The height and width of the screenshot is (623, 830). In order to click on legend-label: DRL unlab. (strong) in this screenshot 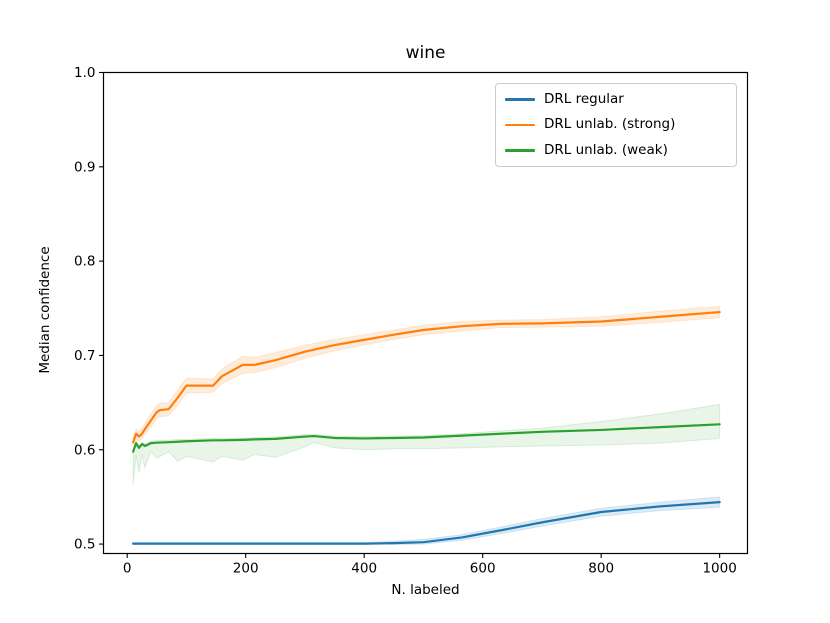, I will do `click(610, 124)`.